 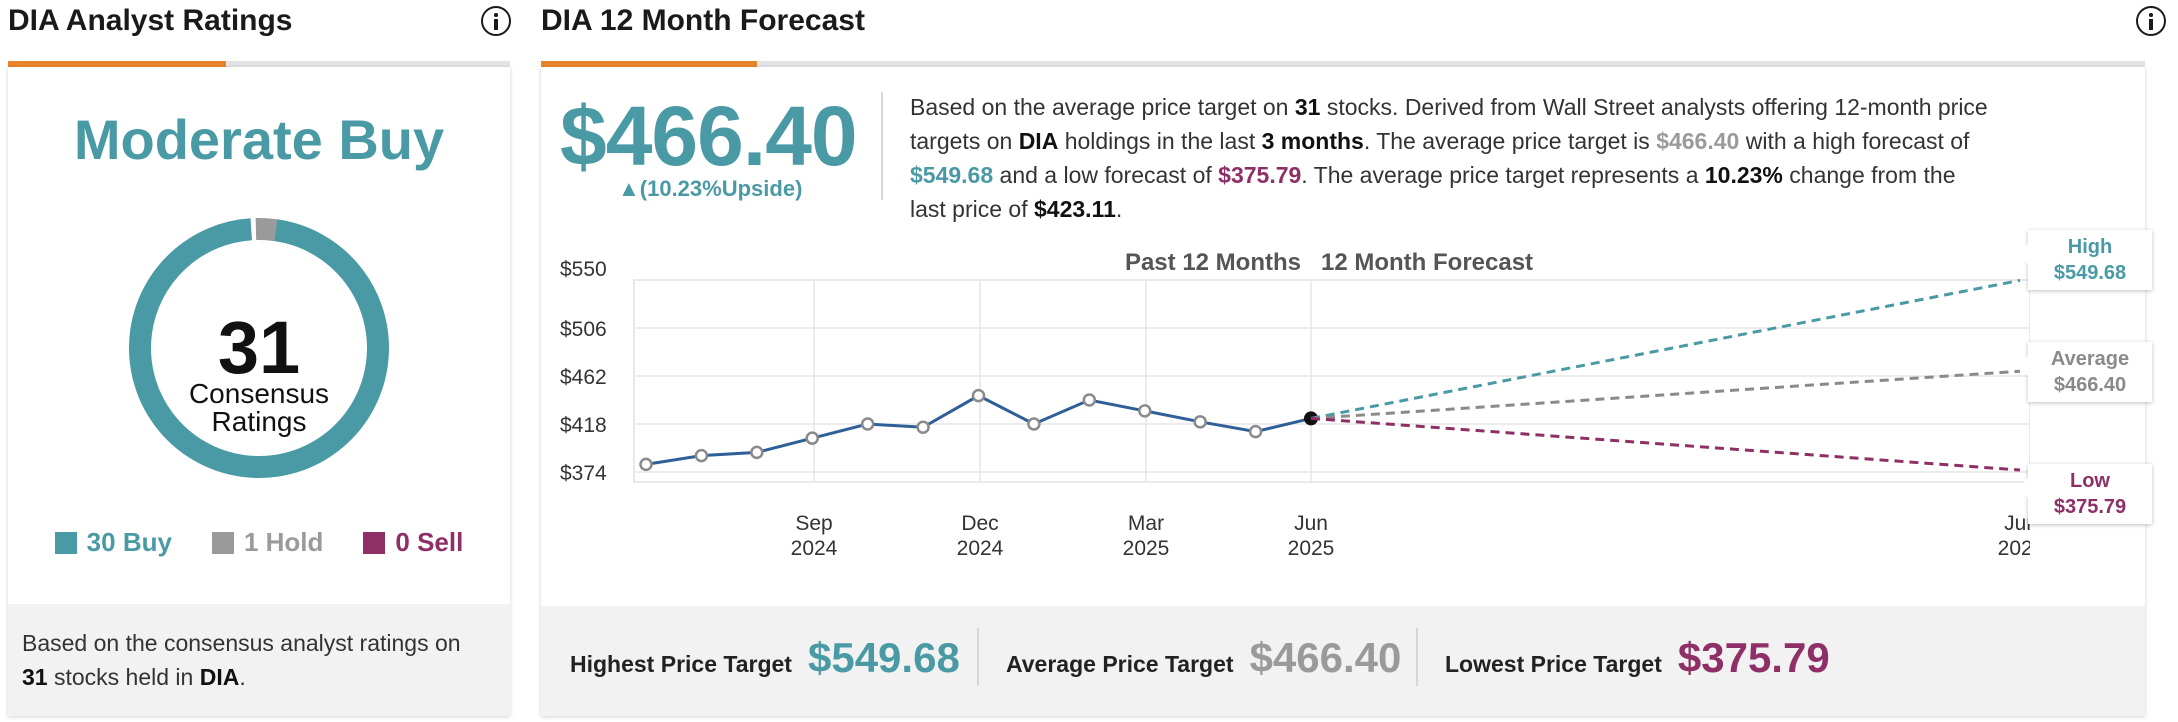 I want to click on donut-segment-hold, so click(x=259, y=348).